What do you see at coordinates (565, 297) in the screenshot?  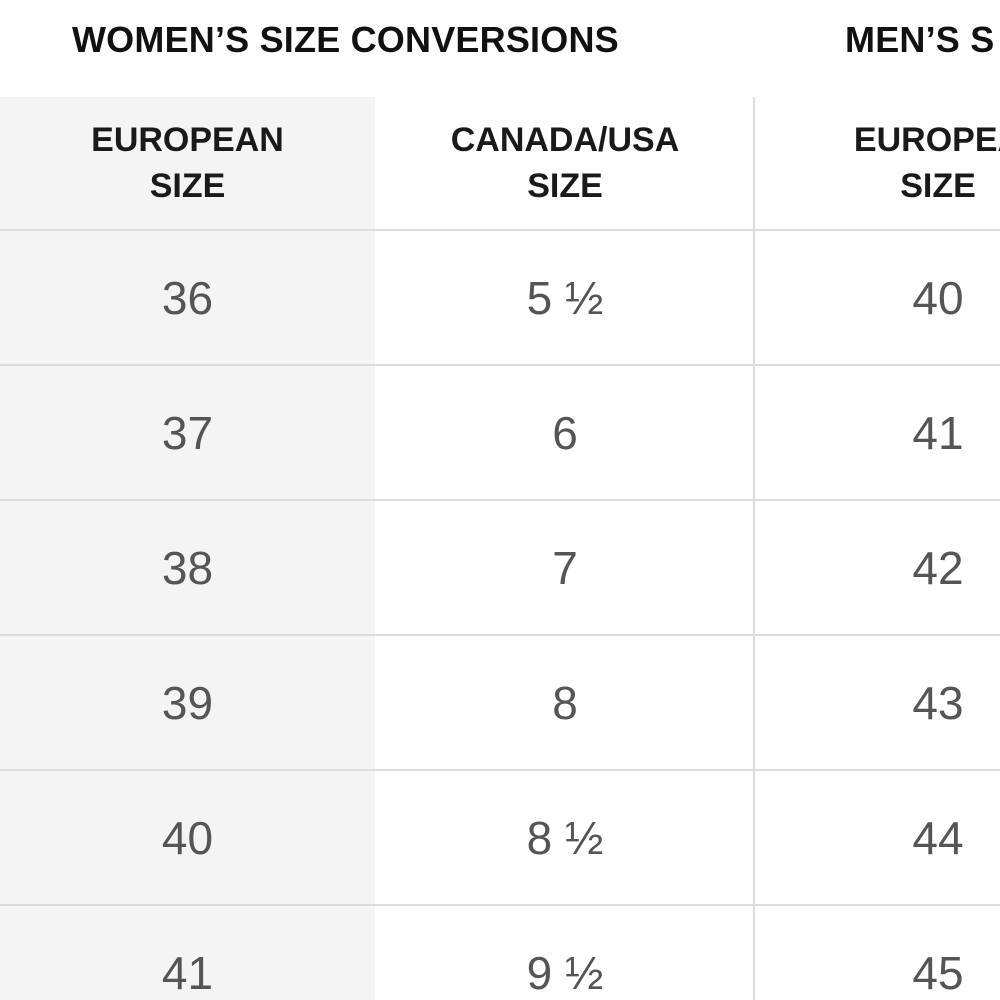 I see `women-canada-usa-size-cell: 5 ½` at bounding box center [565, 297].